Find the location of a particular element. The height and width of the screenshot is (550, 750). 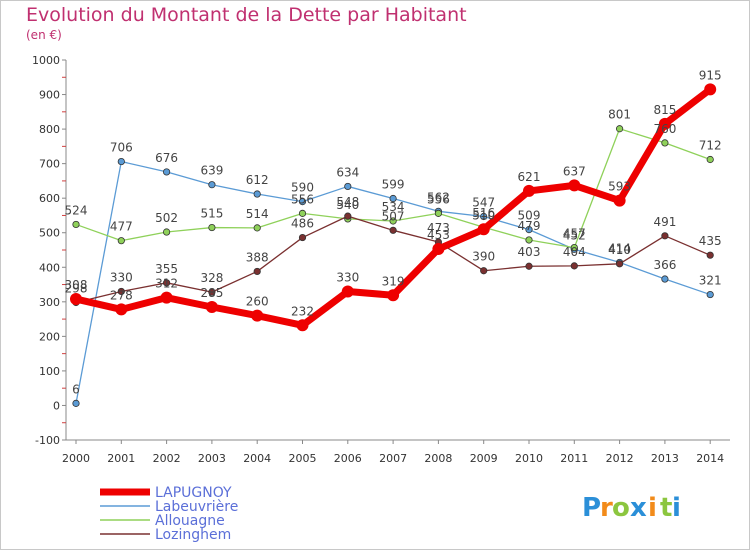

logo-letter: r is located at coordinates (606, 508).